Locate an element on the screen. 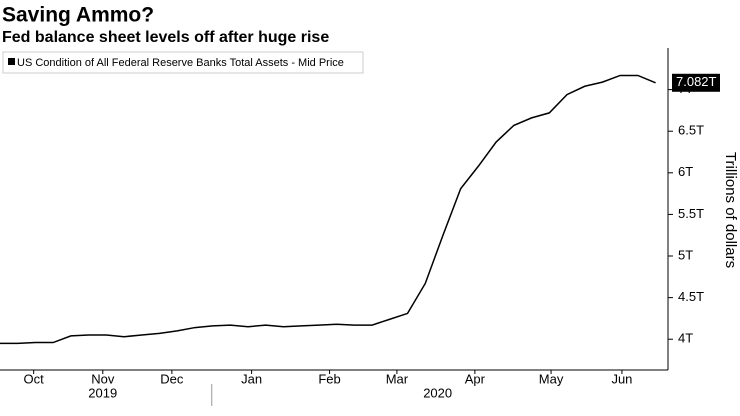 The width and height of the screenshot is (740, 416). y-tick-label: 6.5T is located at coordinates (691, 130).